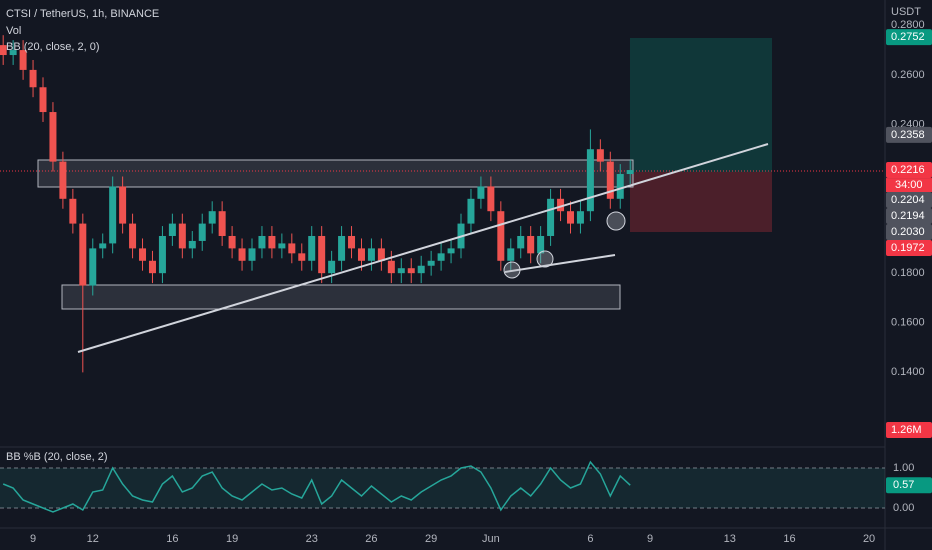 Image resolution: width=932 pixels, height=550 pixels. What do you see at coordinates (908, 170) in the screenshot?
I see `price-marker-label: 0.2216` at bounding box center [908, 170].